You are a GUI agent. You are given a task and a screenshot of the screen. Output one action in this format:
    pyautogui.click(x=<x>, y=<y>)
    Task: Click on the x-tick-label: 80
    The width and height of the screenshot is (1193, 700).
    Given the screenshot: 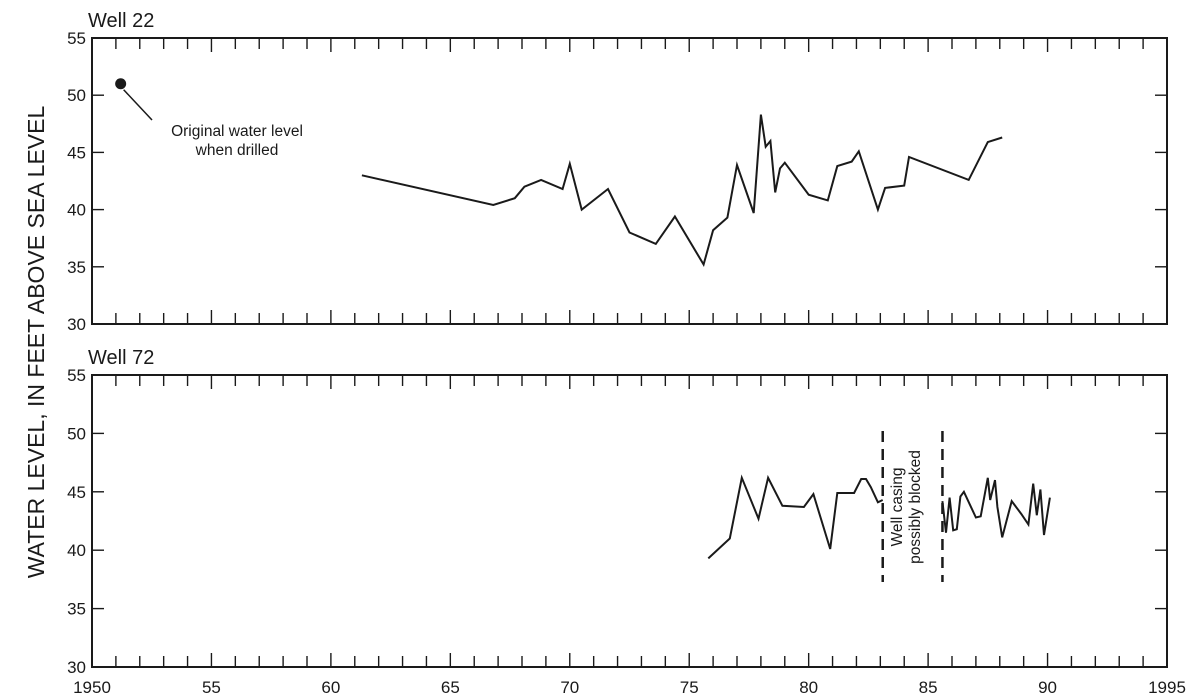 What is the action you would take?
    pyautogui.click(x=808, y=687)
    